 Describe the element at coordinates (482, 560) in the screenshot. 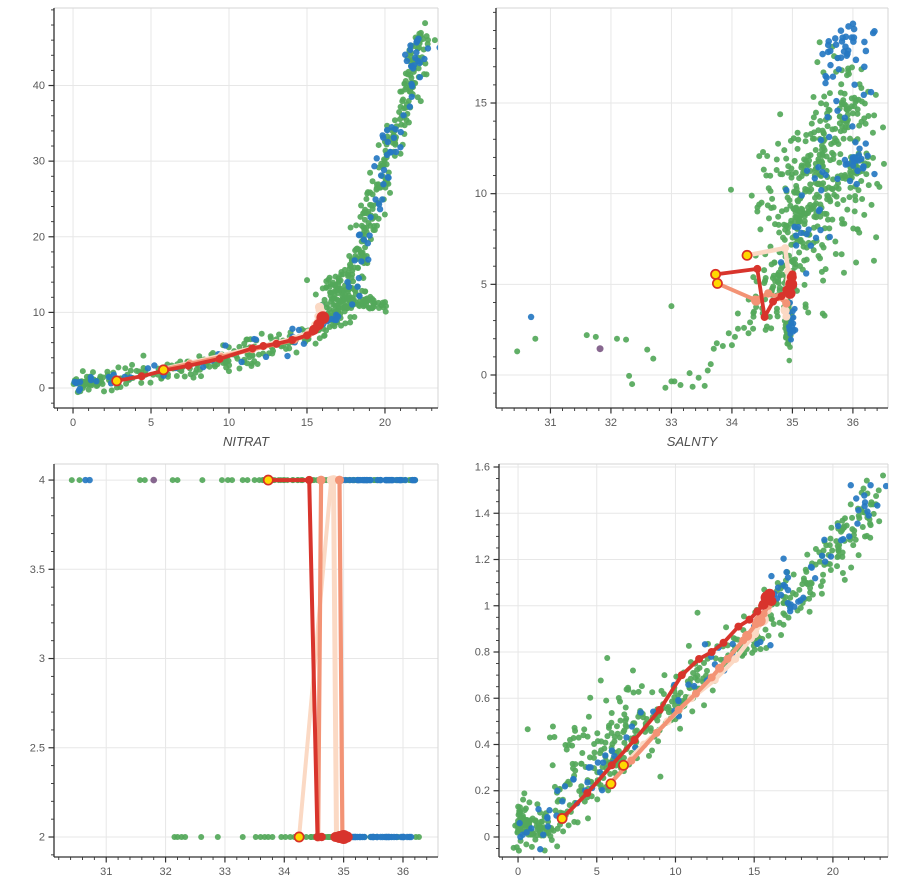

I see `svg-text: 1.2` at that location.